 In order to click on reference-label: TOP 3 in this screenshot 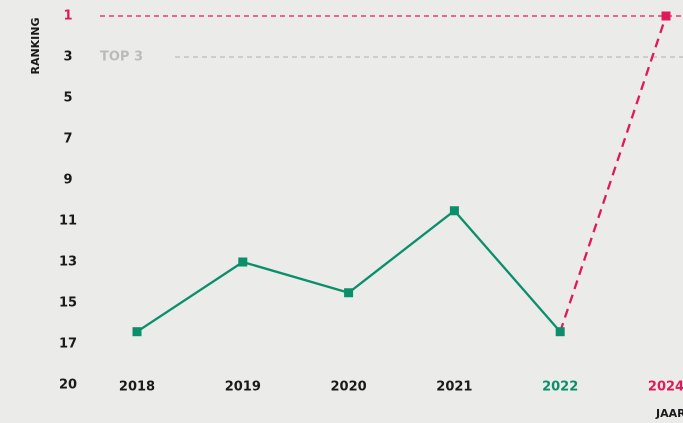, I will do `click(121, 57)`.